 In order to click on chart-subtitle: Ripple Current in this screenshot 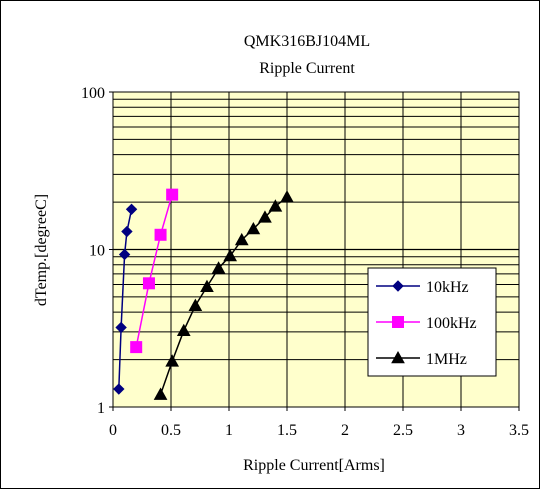, I will do `click(307, 68)`.